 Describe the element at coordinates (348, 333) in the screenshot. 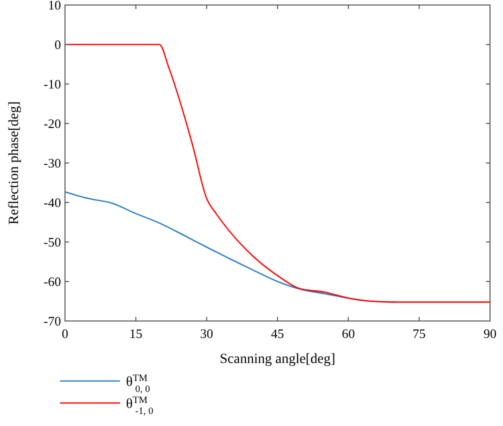

I see `x-tick-label: 60` at that location.